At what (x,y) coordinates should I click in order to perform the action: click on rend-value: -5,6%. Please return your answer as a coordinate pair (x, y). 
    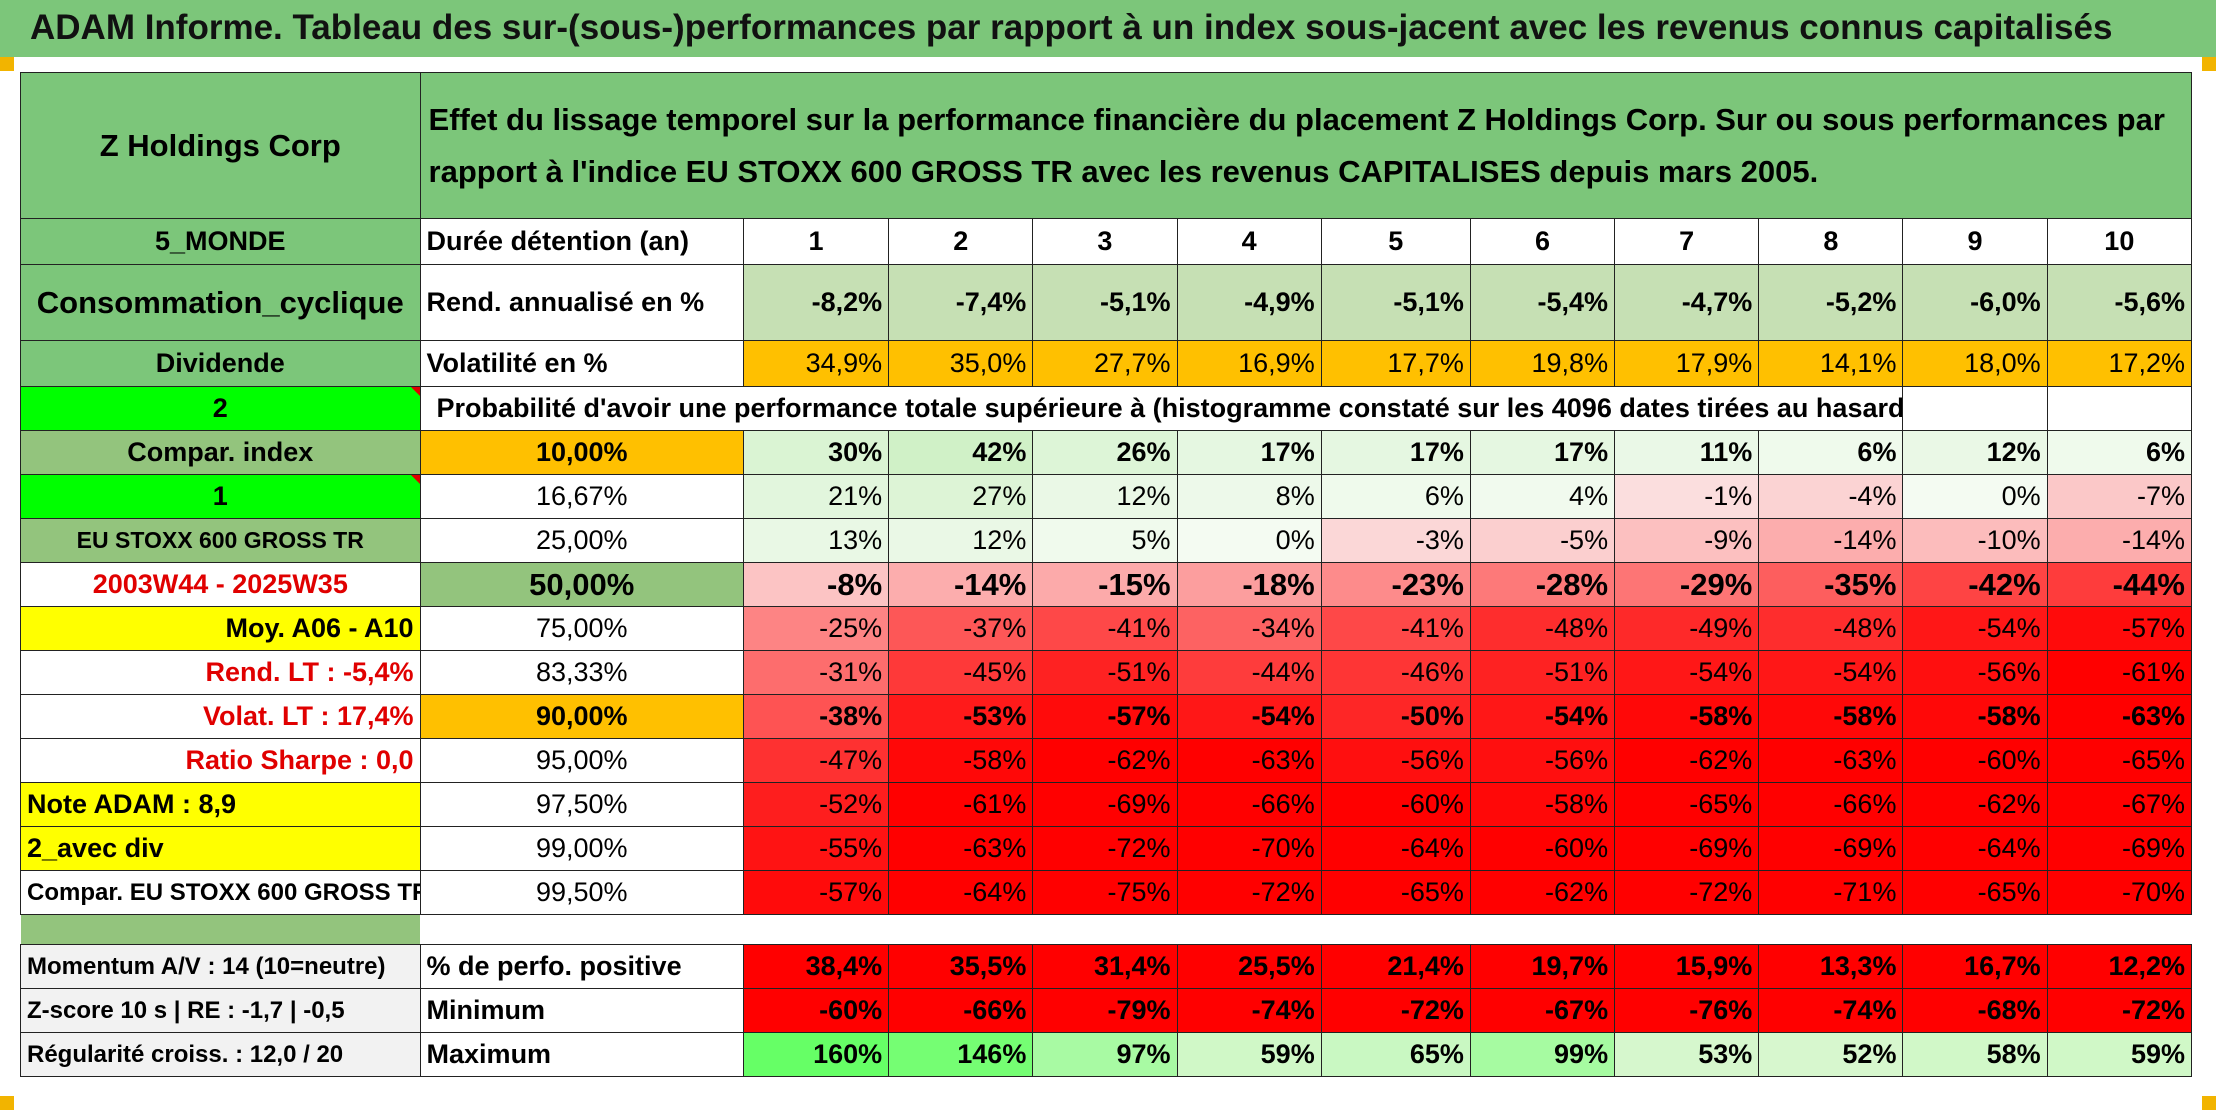
    Looking at the image, I should click on (2119, 302).